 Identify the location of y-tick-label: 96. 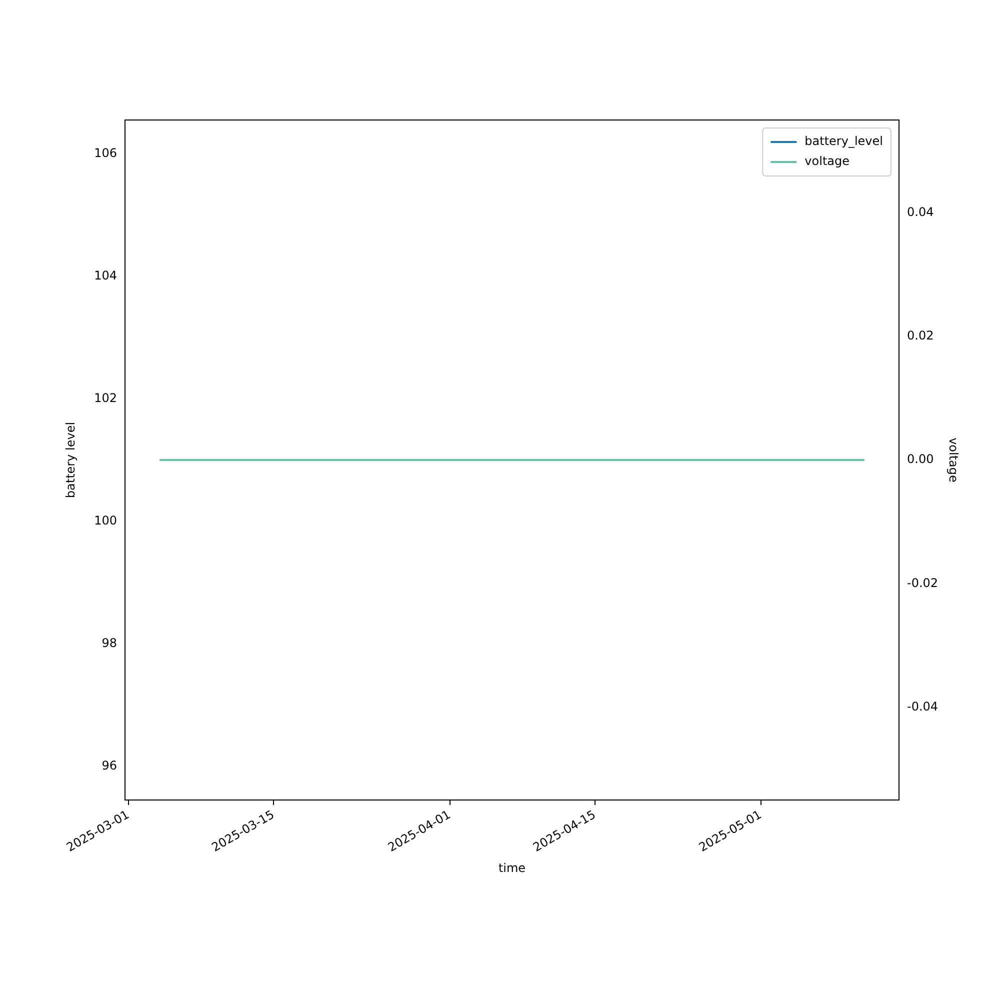
(109, 765).